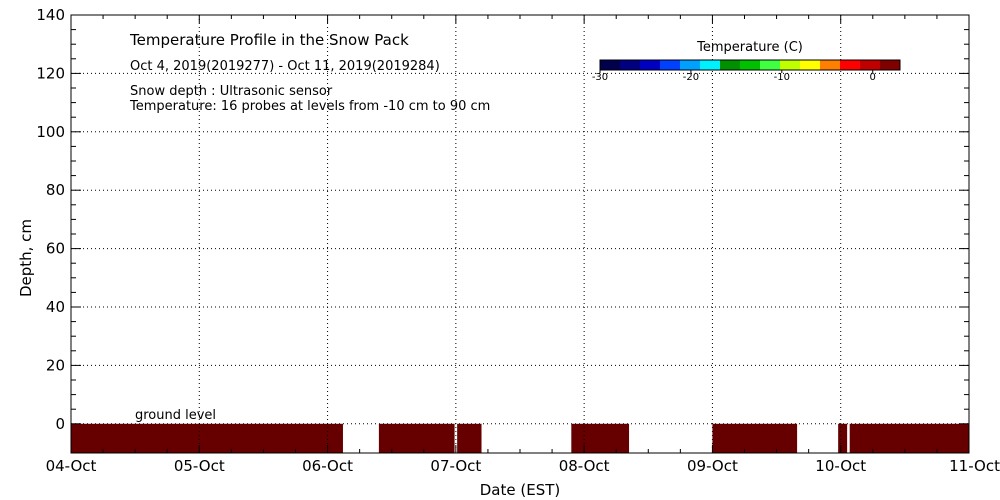  I want to click on y-tick-label: 20, so click(55, 365).